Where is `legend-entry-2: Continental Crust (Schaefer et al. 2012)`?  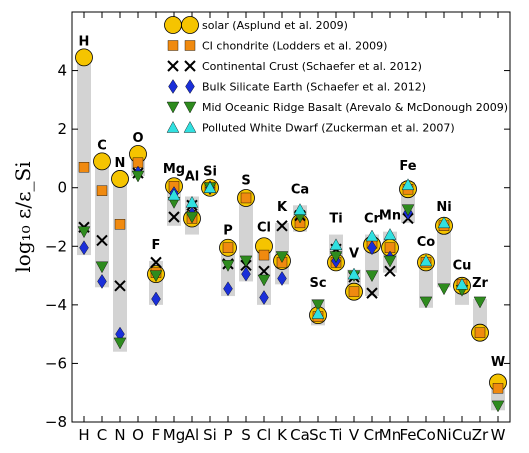
legend-entry-2: Continental Crust (Schaefer et al. 2012) is located at coordinates (294, 66).